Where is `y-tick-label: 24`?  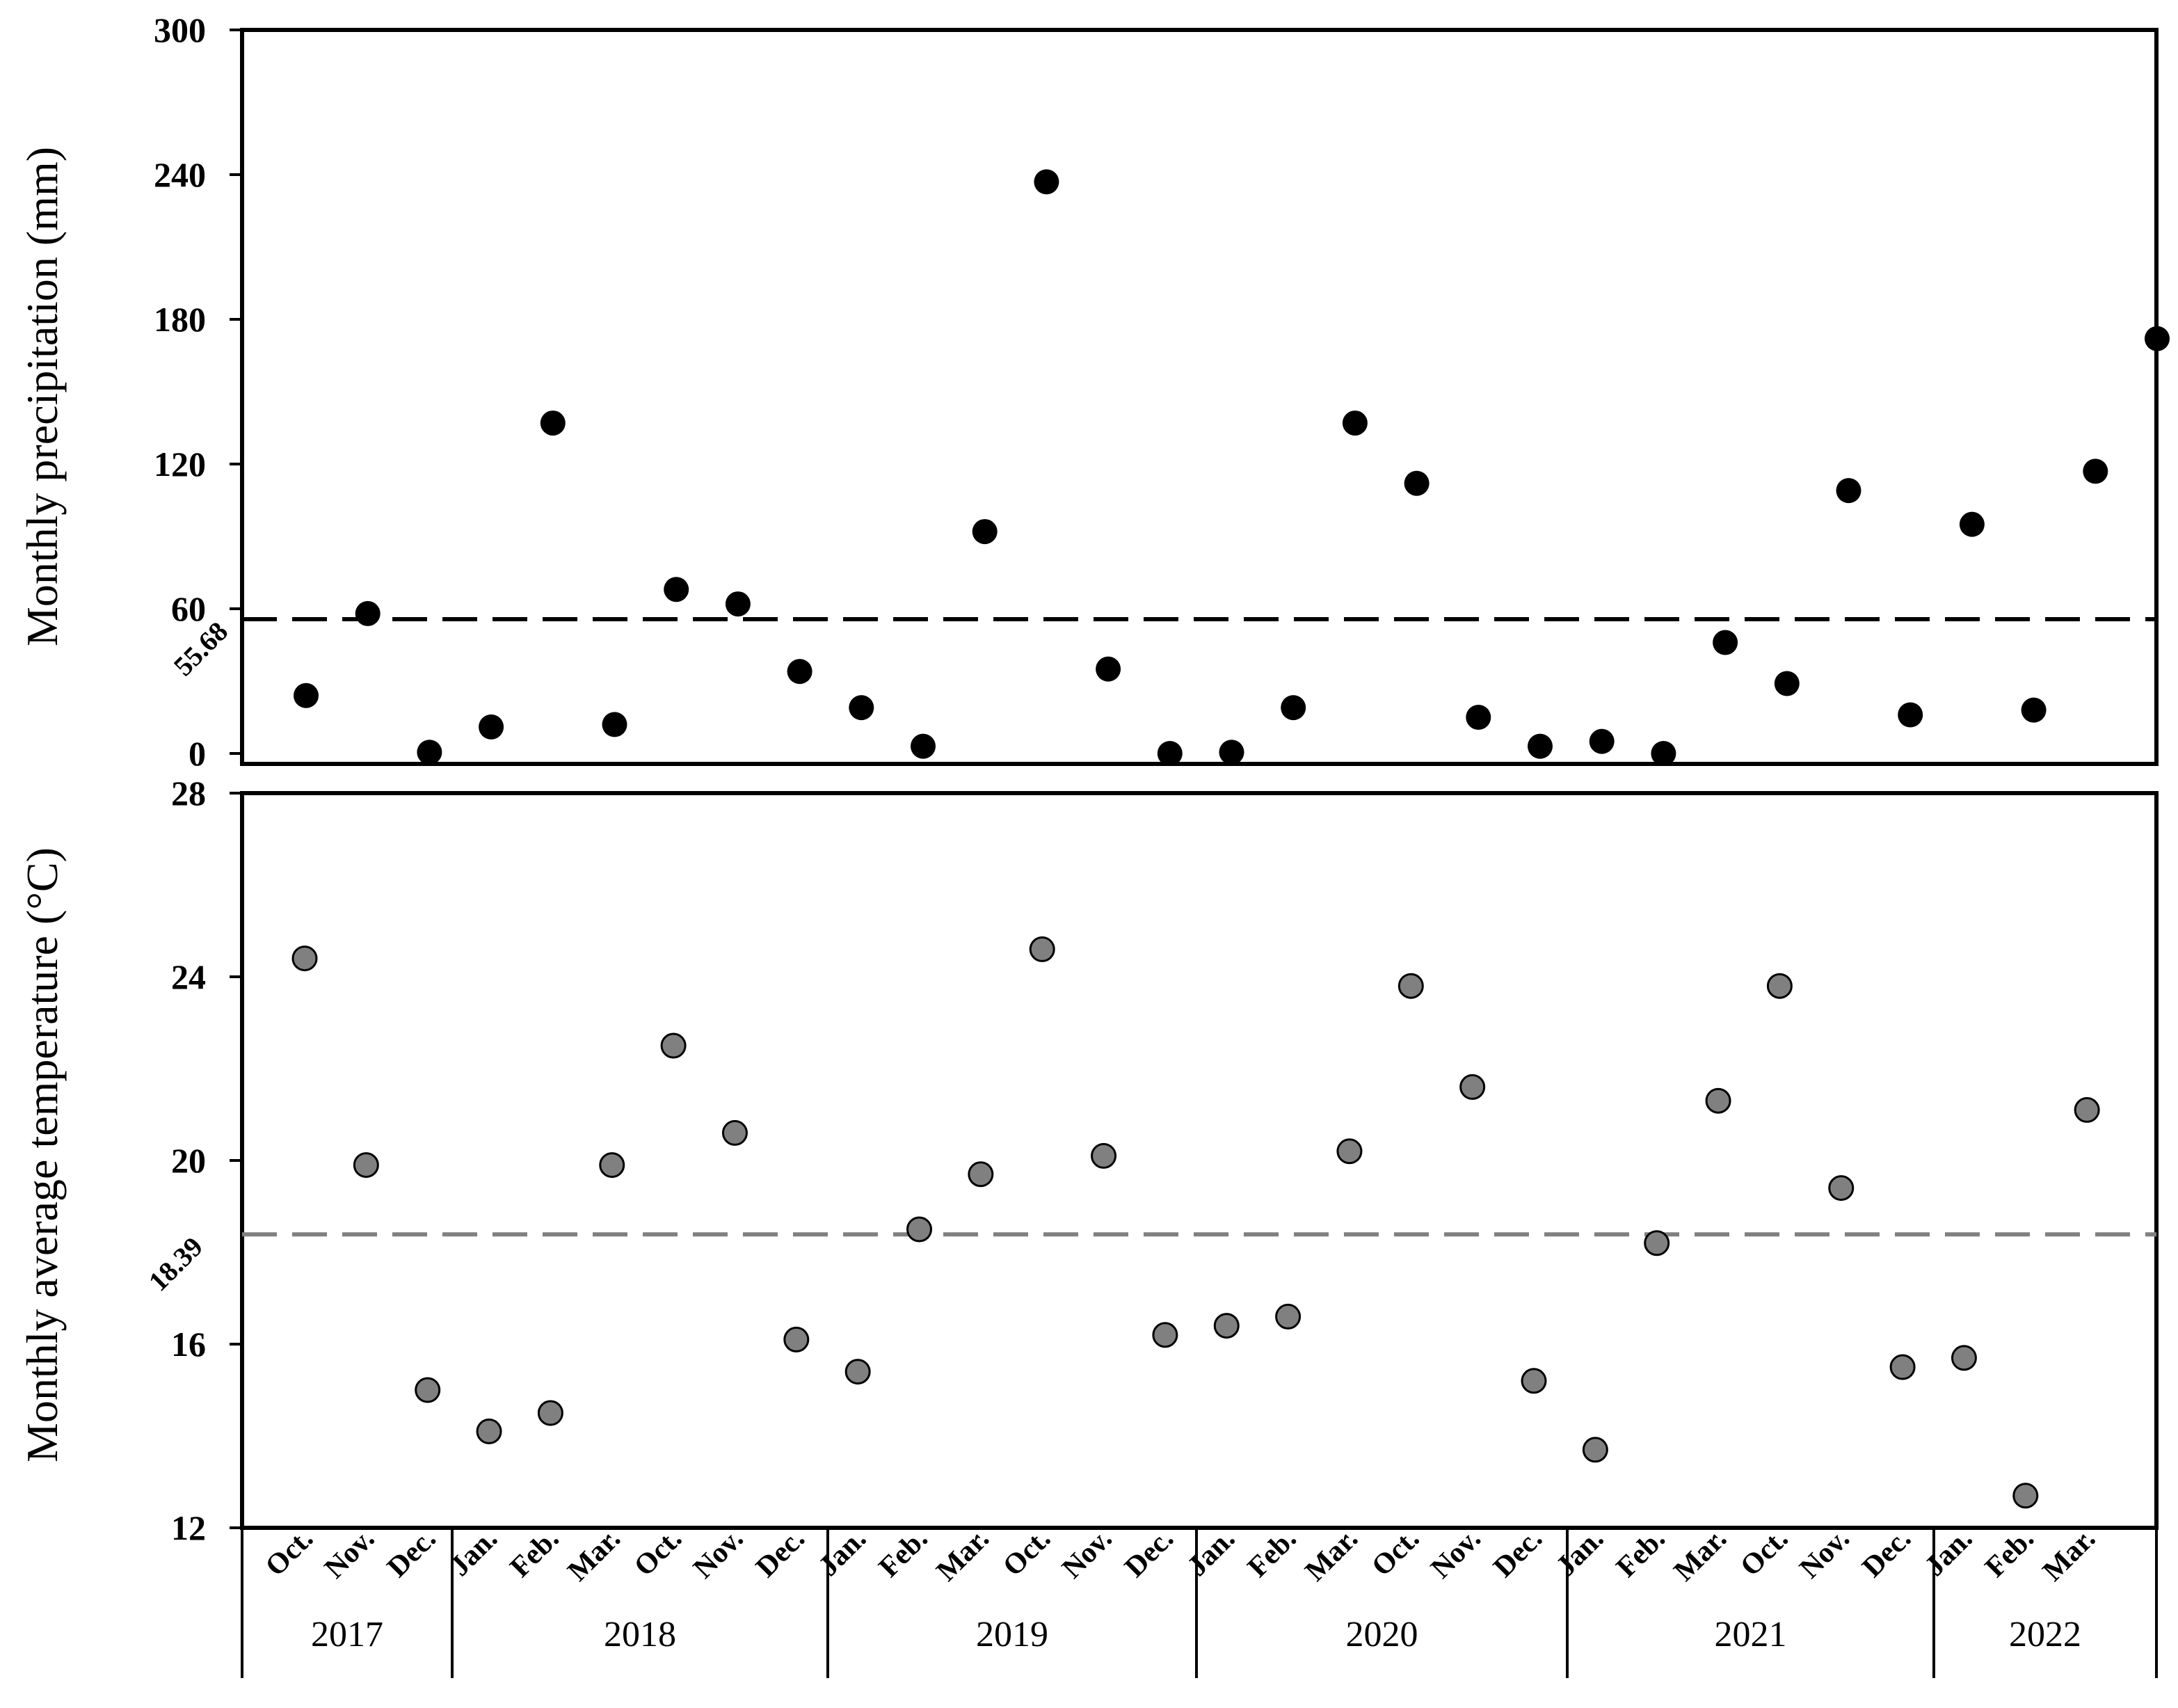
y-tick-label: 24 is located at coordinates (188, 976).